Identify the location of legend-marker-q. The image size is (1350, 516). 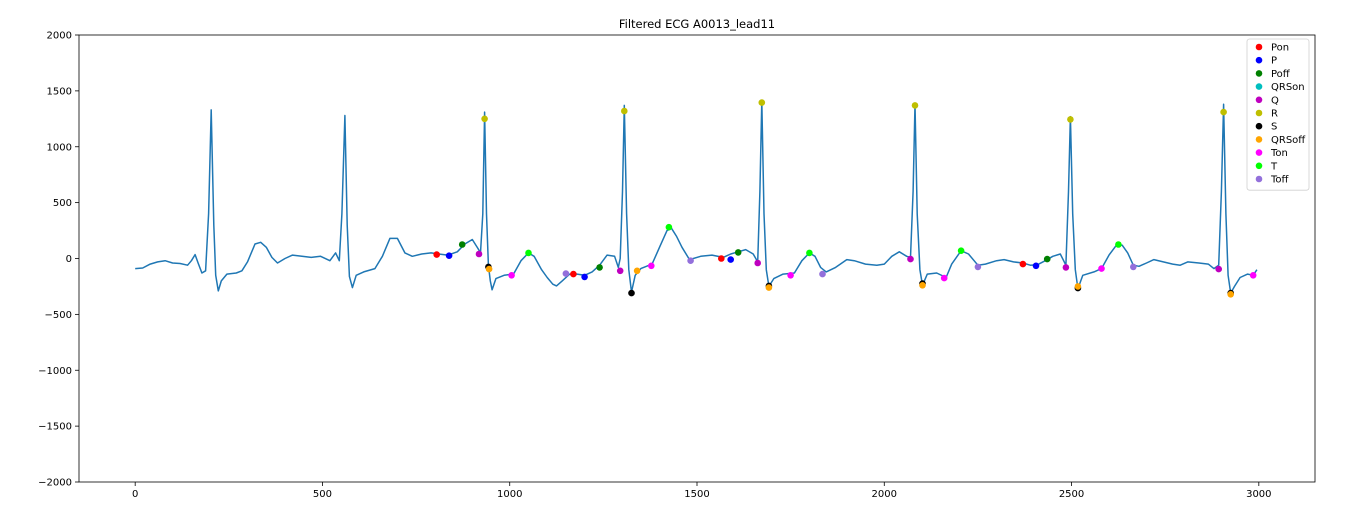
(1259, 100).